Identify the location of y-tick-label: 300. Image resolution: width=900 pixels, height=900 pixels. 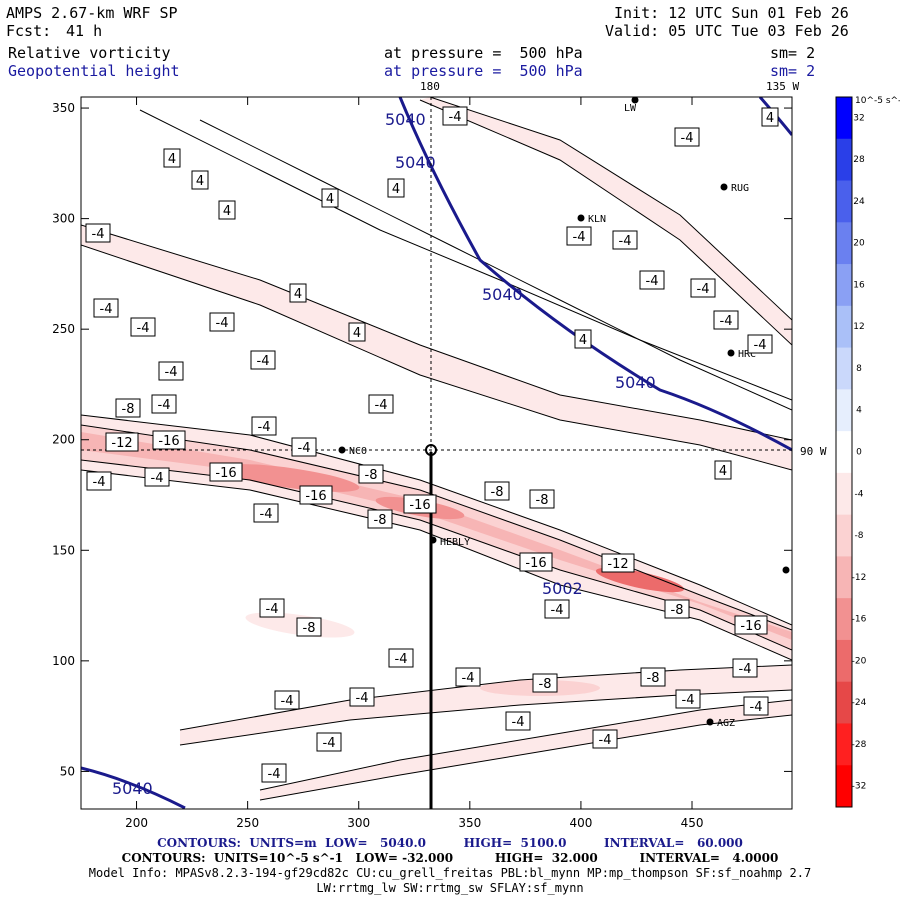
(63, 219).